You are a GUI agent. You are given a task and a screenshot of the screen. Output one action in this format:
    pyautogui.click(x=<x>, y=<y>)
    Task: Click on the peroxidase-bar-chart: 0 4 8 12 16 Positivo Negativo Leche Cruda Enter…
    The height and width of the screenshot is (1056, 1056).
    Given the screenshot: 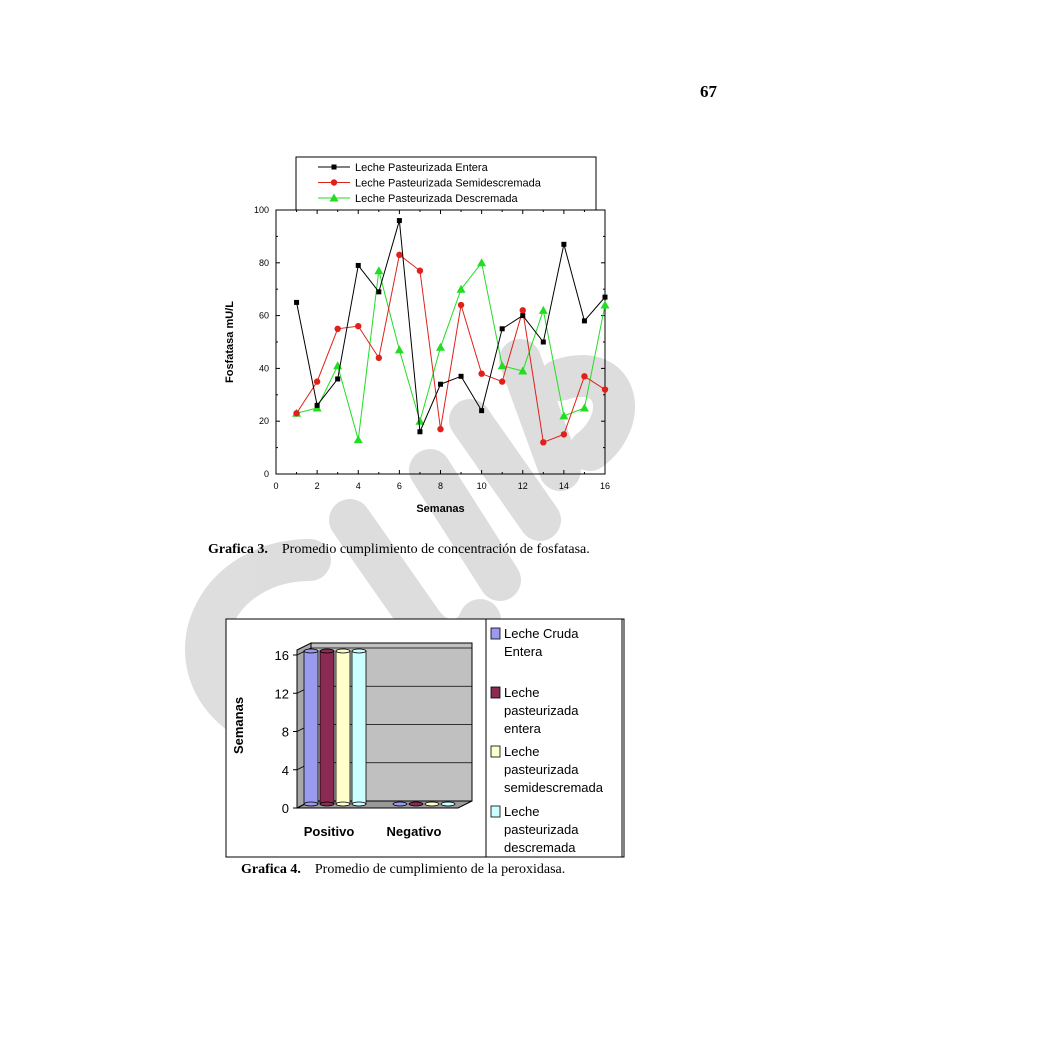 What is the action you would take?
    pyautogui.click(x=425, y=738)
    